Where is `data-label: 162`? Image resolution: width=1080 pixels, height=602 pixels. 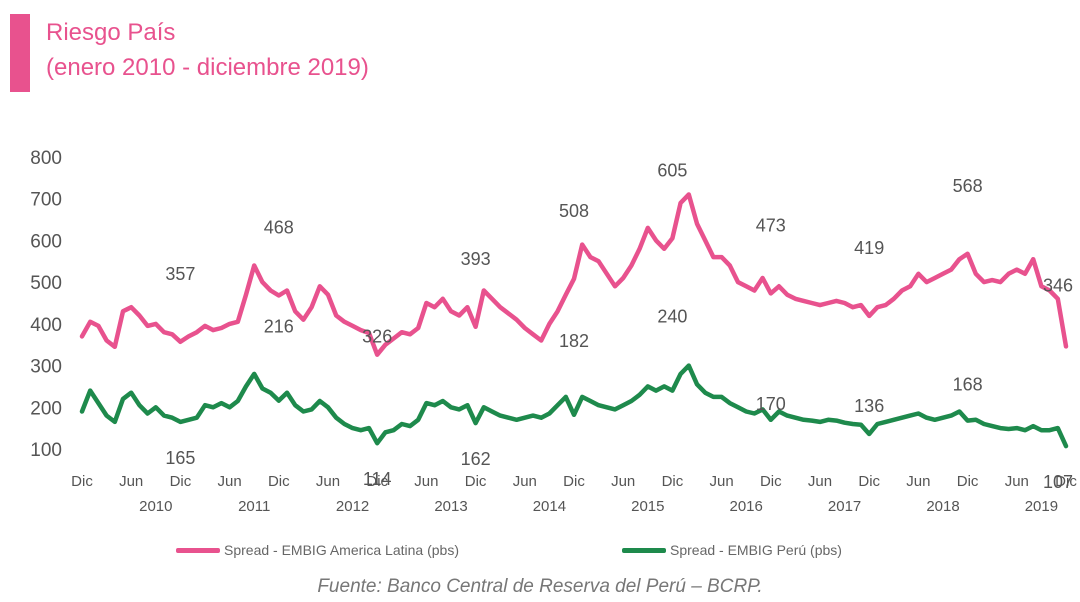
data-label: 162 is located at coordinates (476, 459).